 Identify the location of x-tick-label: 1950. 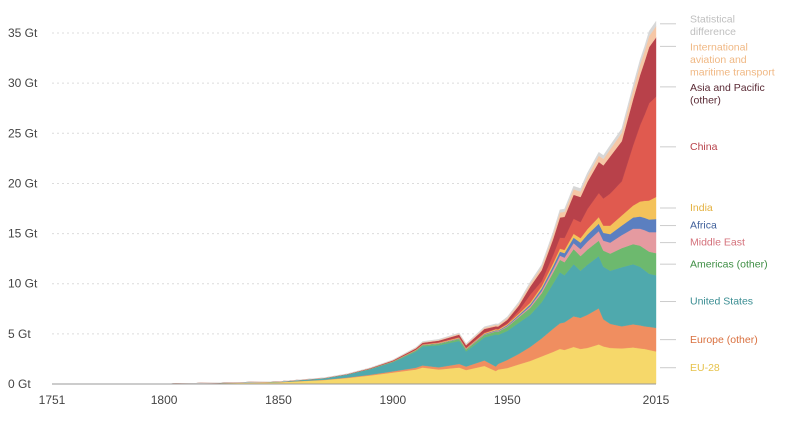
(507, 400).